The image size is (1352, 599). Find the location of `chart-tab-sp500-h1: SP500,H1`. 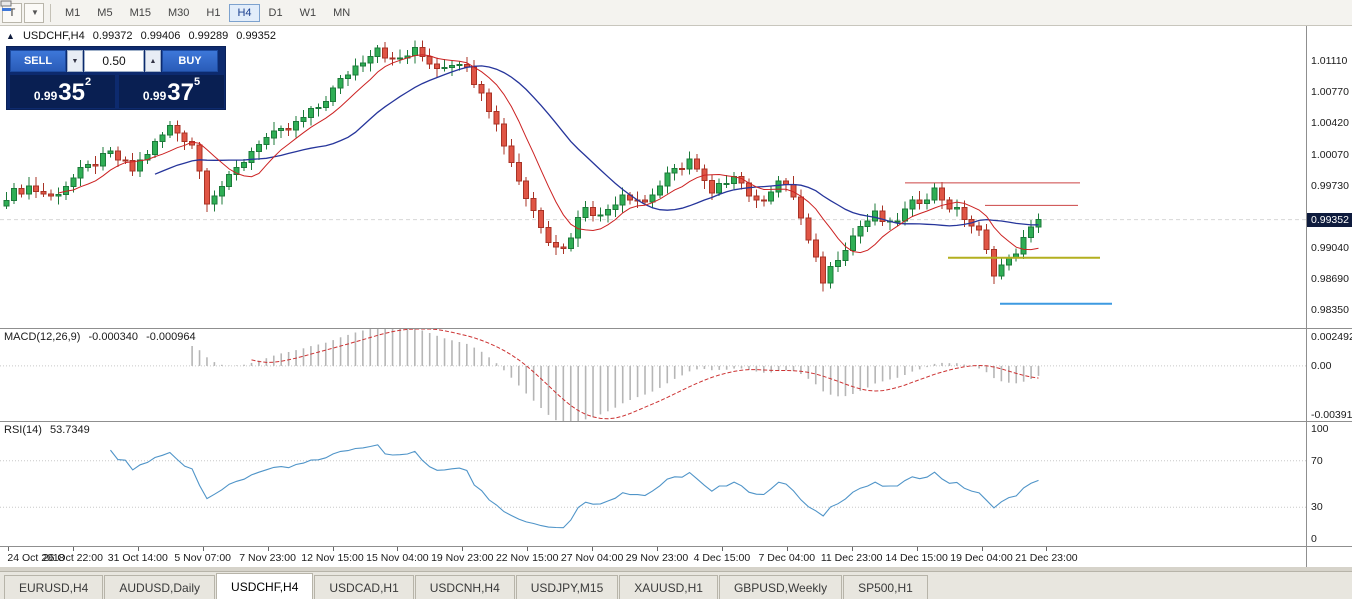

chart-tab-sp500-h1: SP500,H1 is located at coordinates (885, 587).